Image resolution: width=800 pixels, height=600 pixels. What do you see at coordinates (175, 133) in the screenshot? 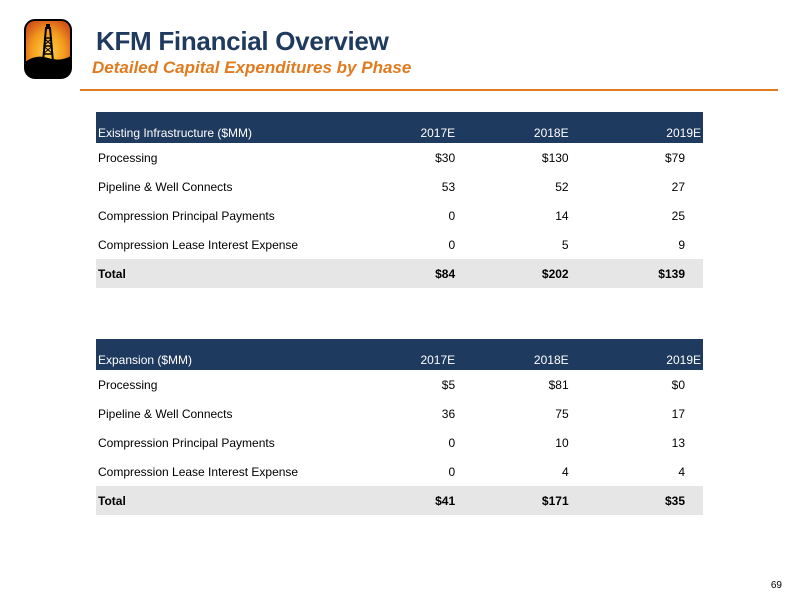
I see `table-heading: Existing Infrastructure ($MM)` at bounding box center [175, 133].